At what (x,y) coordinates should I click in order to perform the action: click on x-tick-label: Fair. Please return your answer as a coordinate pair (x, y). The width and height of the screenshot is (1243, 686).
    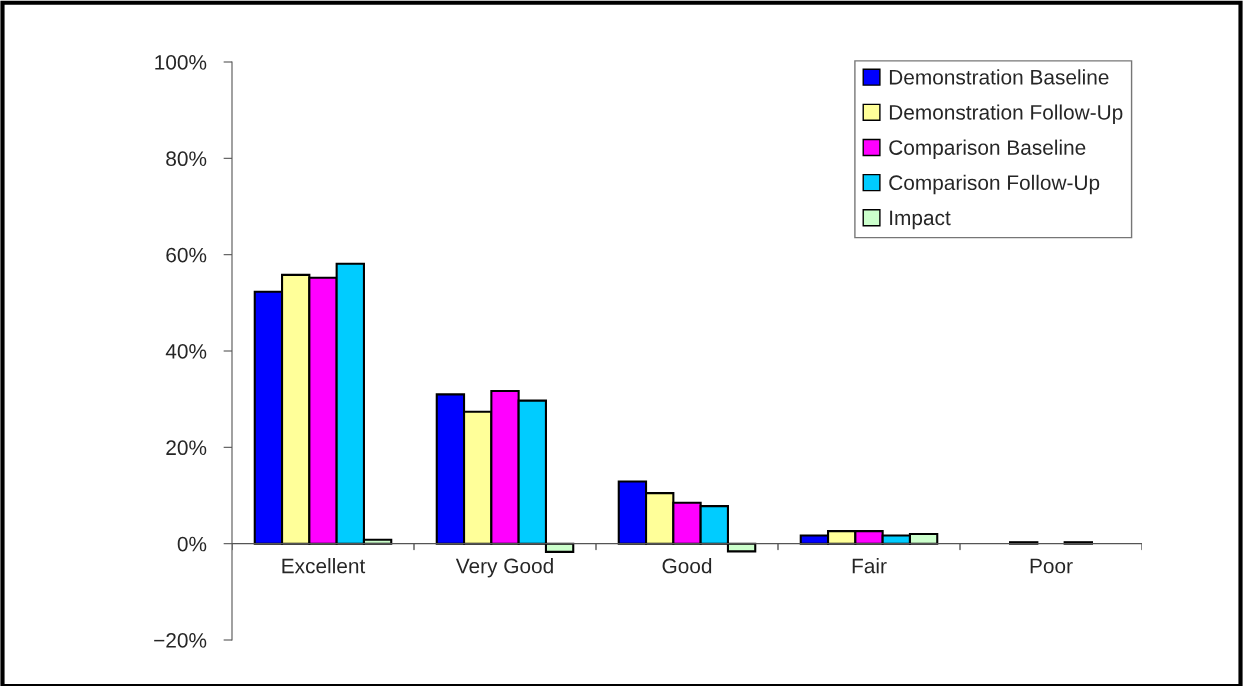
    Looking at the image, I should click on (869, 566).